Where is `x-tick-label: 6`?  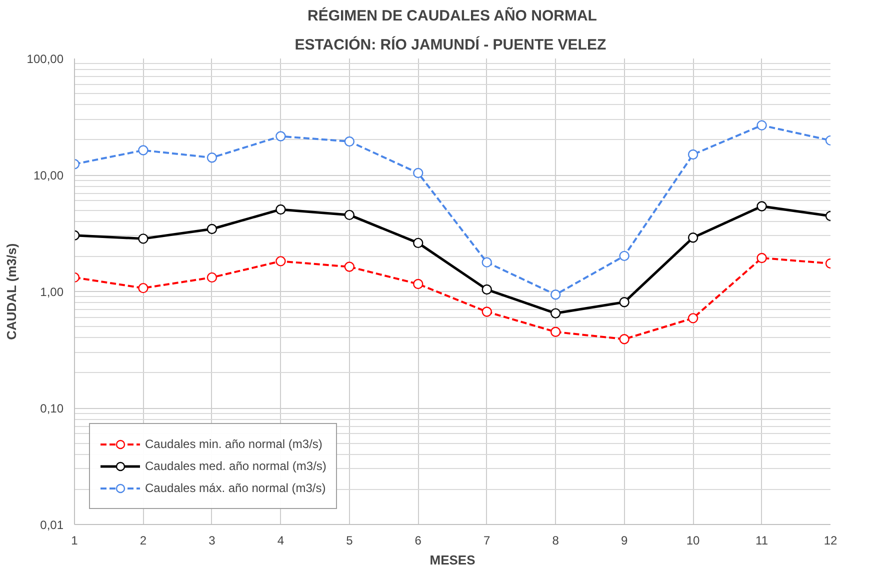
x-tick-label: 6 is located at coordinates (418, 541).